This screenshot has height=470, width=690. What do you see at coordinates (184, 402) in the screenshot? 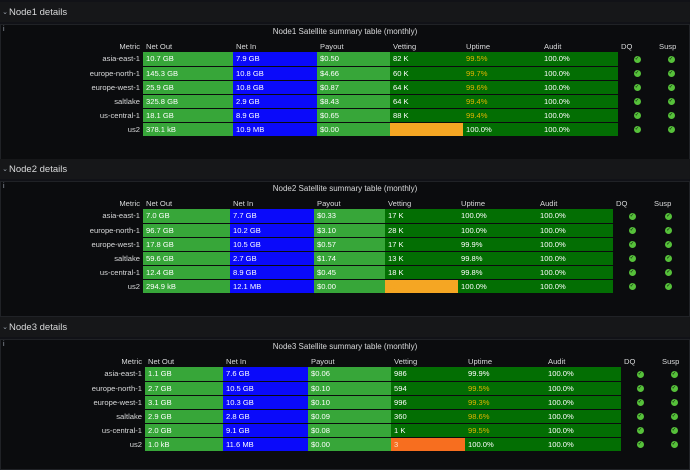
I see `net-out-cell: 3.1 GB` at bounding box center [184, 402].